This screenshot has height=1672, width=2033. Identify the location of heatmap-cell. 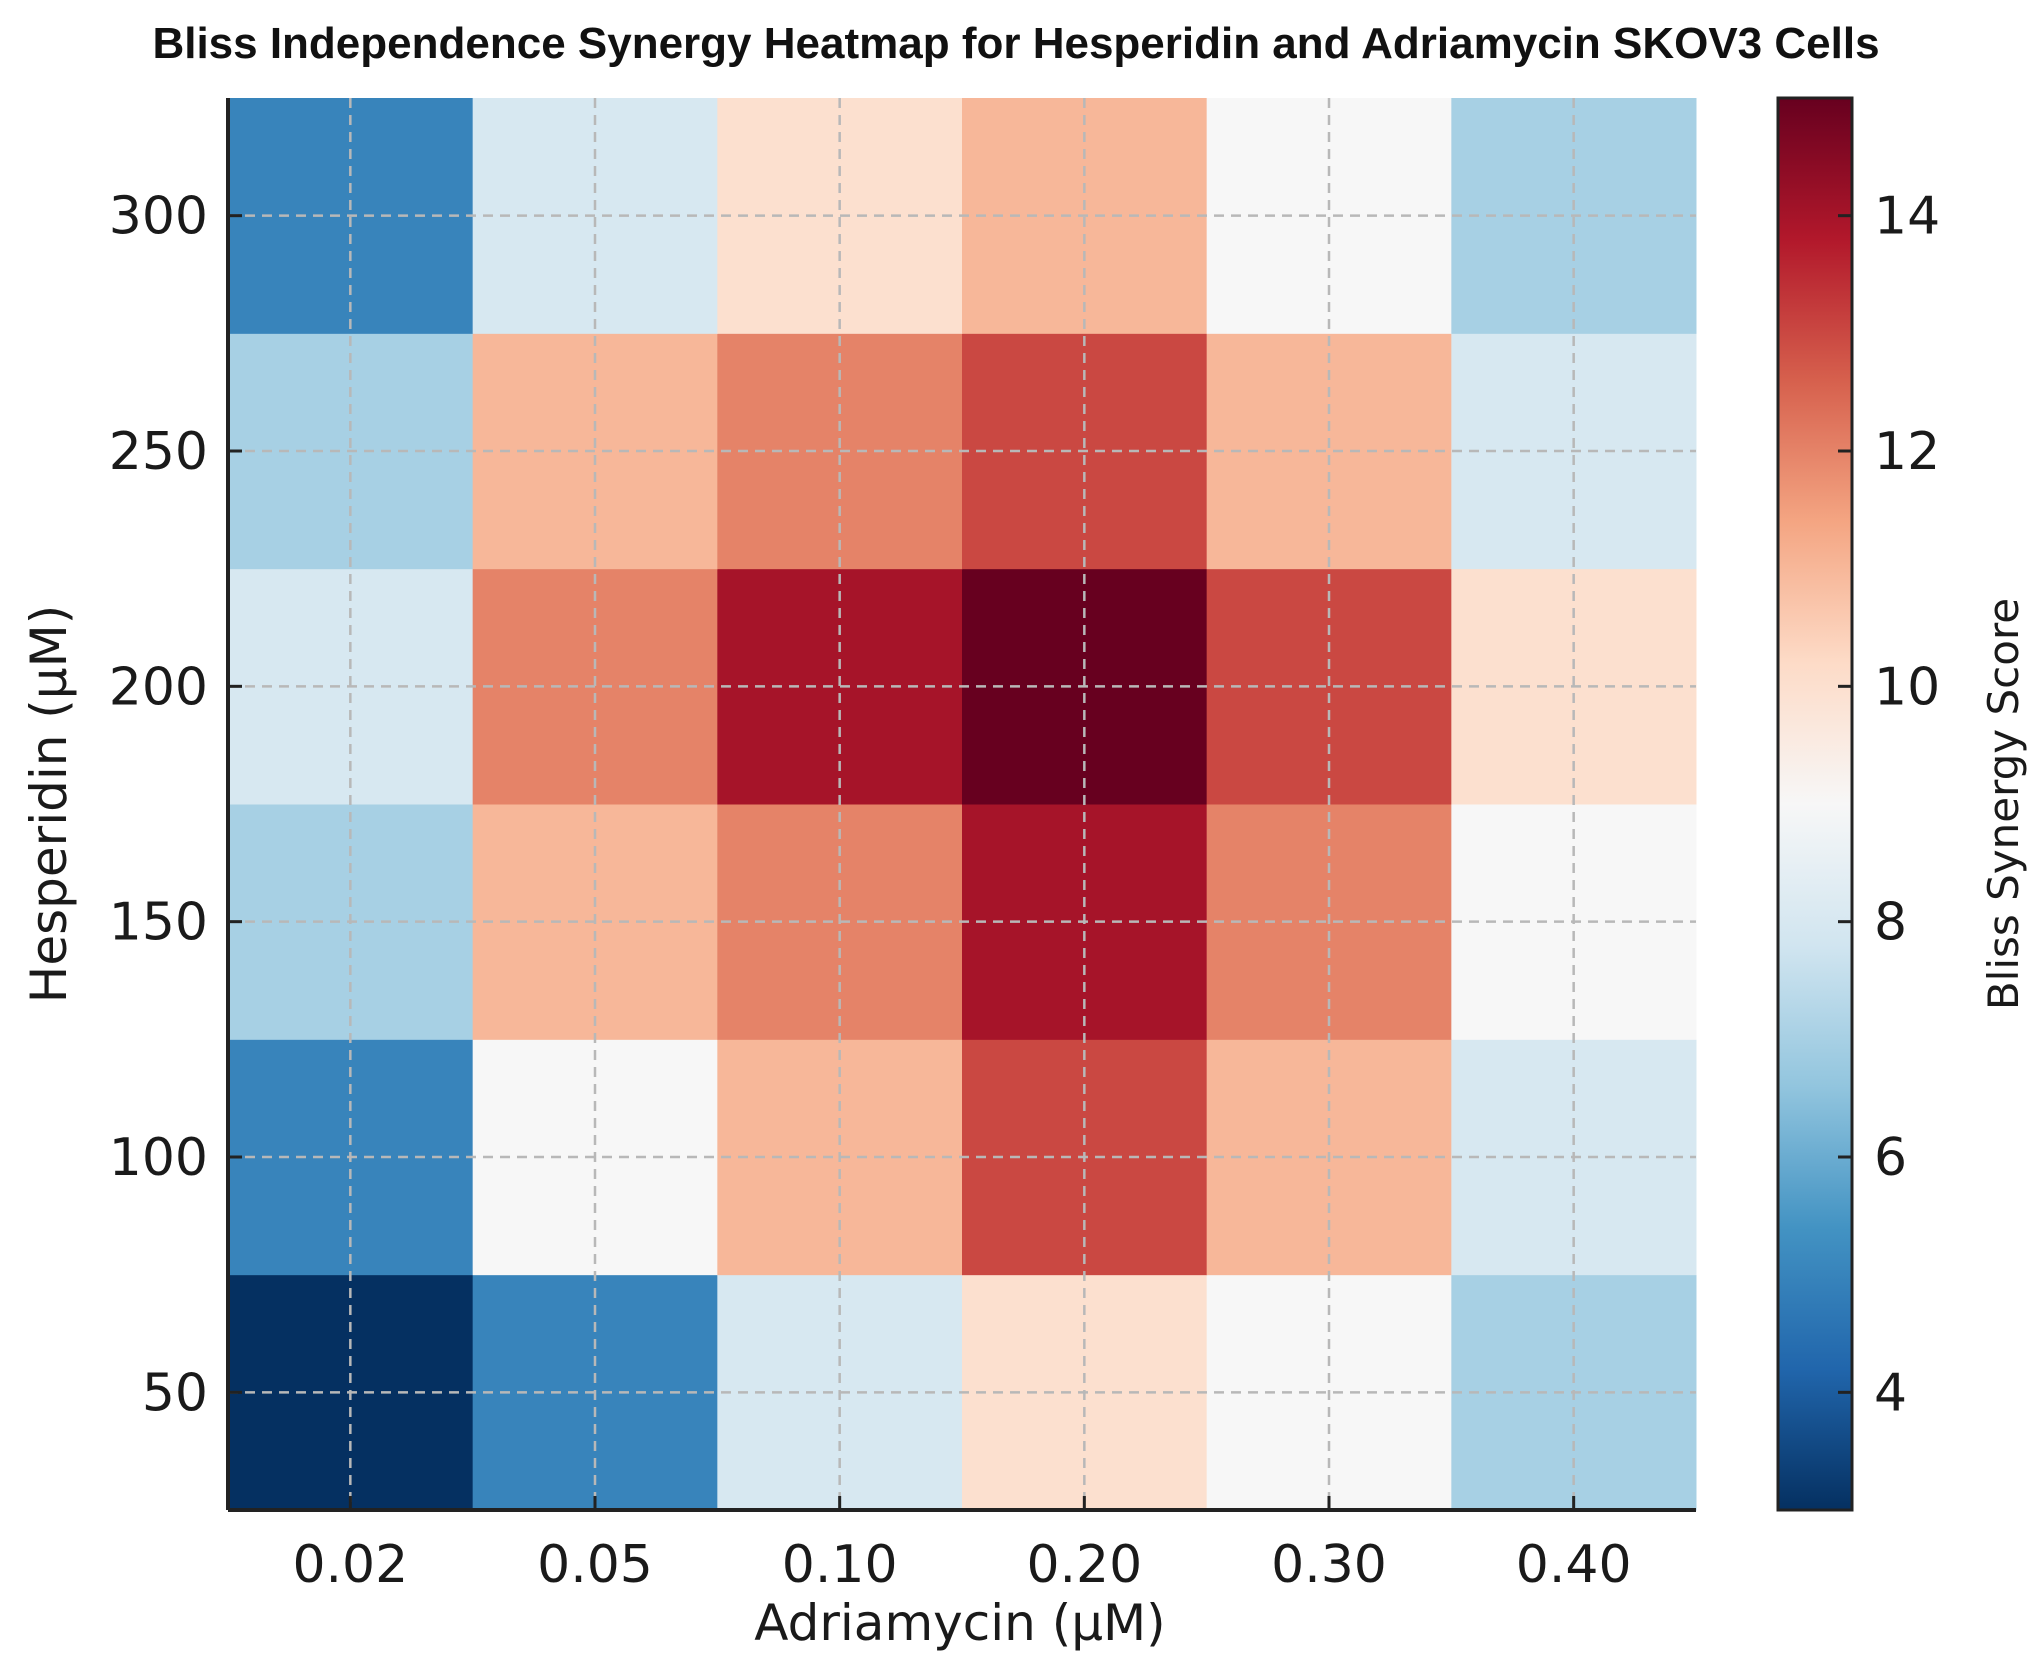
(1329, 451).